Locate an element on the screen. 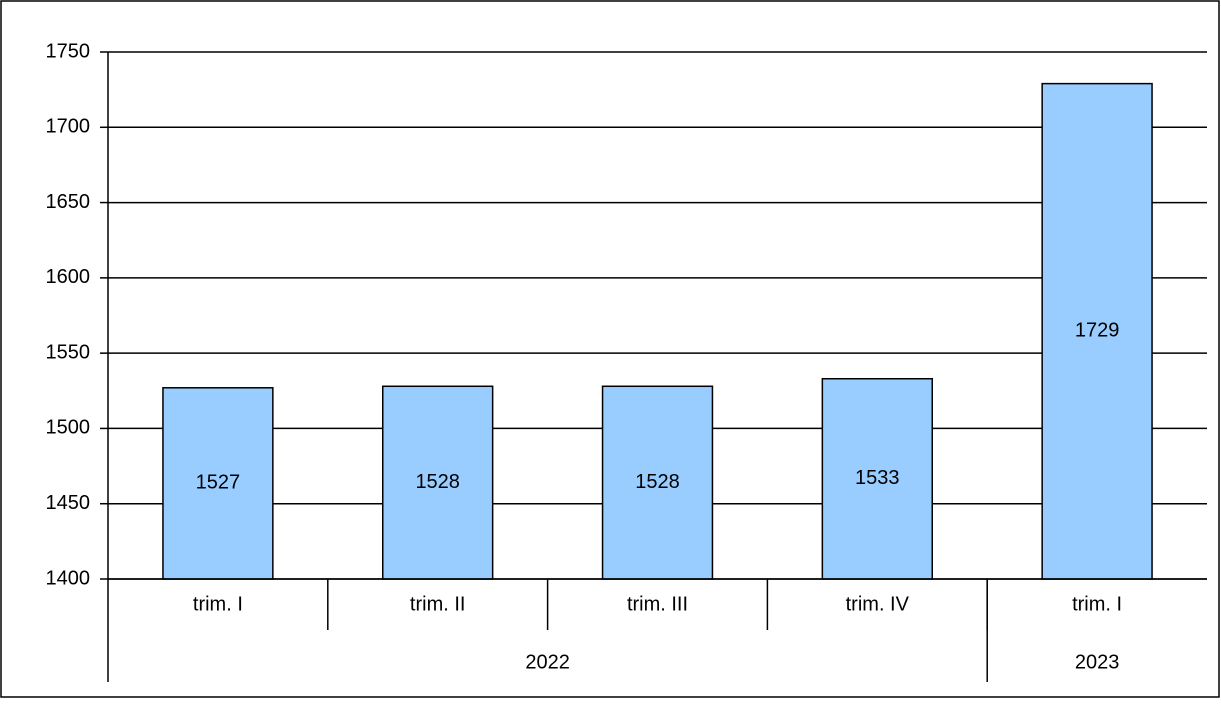 Image resolution: width=1221 pixels, height=704 pixels. group-label: 2022 is located at coordinates (547, 662).